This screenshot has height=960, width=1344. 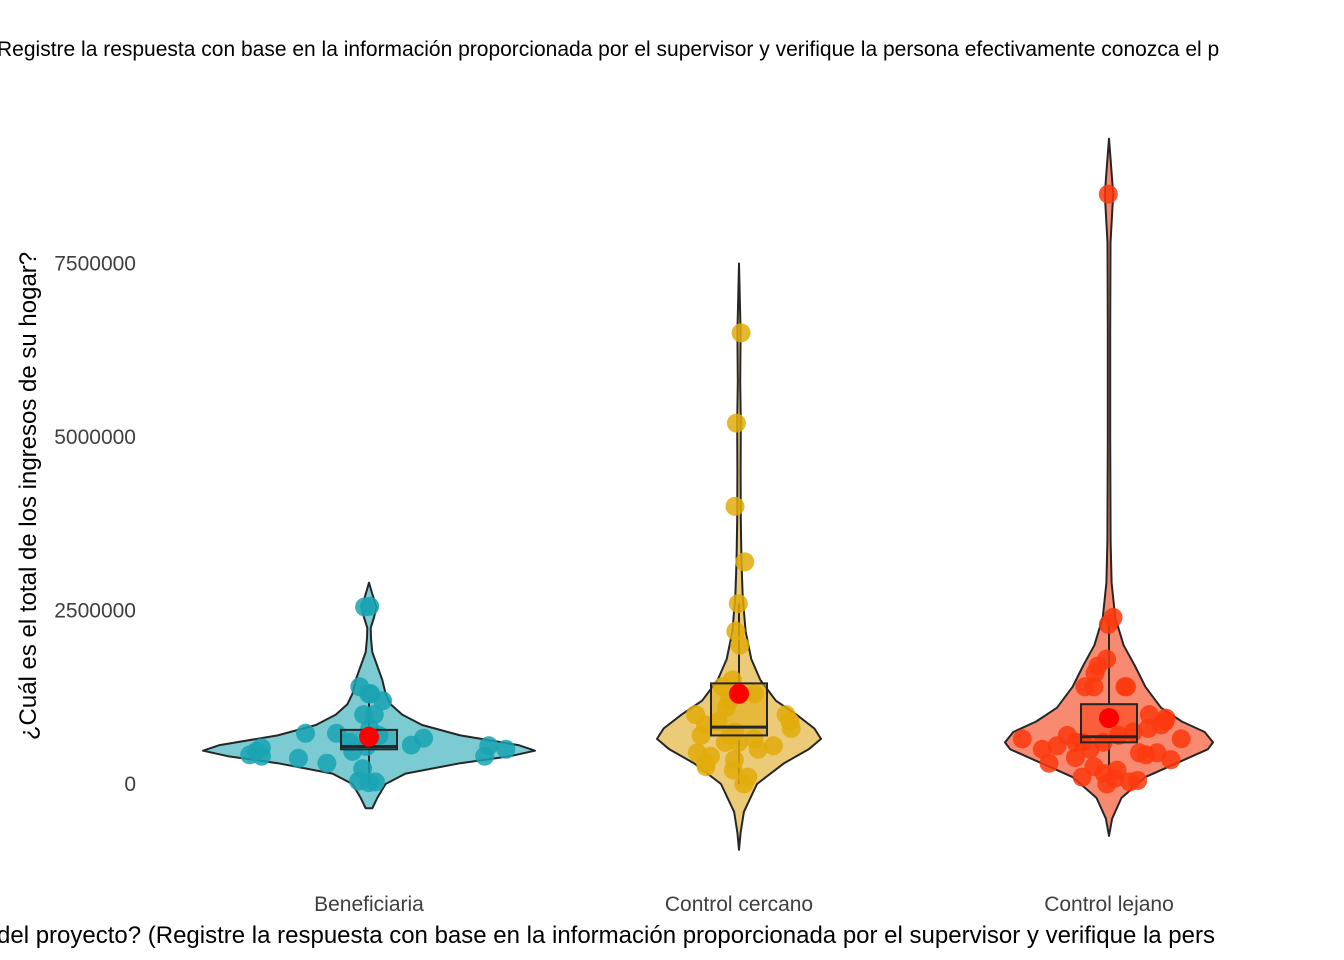 I want to click on y-tick-label: 5000000, so click(x=95, y=437).